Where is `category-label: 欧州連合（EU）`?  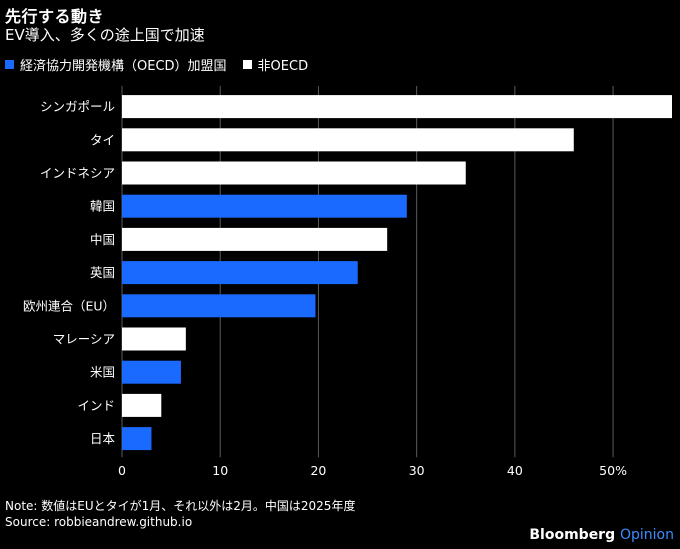 category-label: 欧州連合（EU） is located at coordinates (69, 305).